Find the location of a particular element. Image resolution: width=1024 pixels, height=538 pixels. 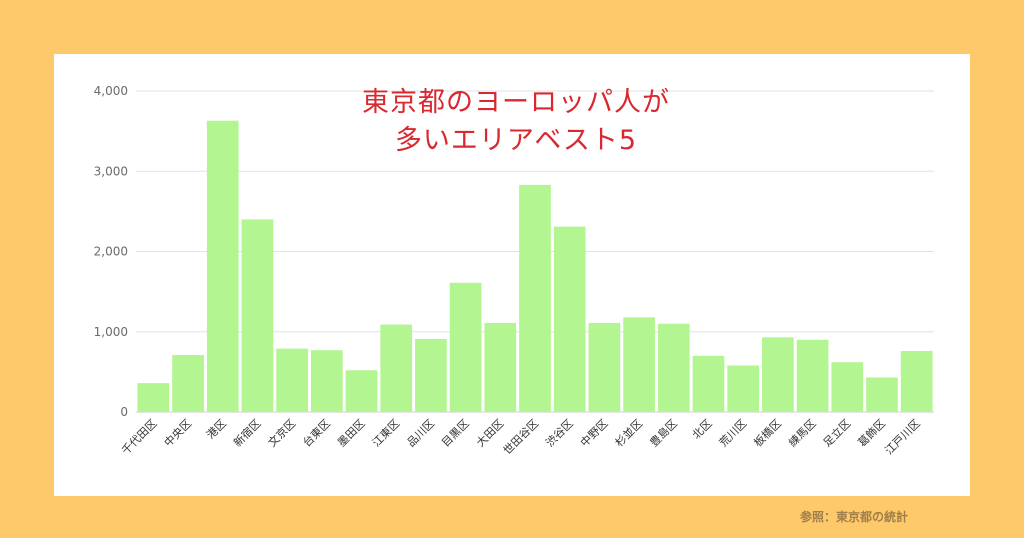

x-tick-label: 台東区 is located at coordinates (316, 432).